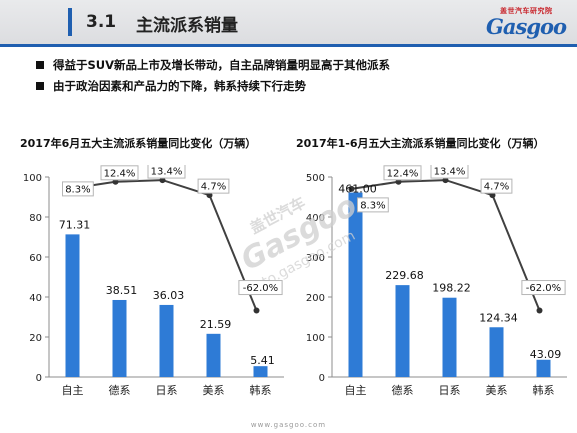 This screenshot has height=433, width=577. I want to click on y-tick-label: 80, so click(35, 218).